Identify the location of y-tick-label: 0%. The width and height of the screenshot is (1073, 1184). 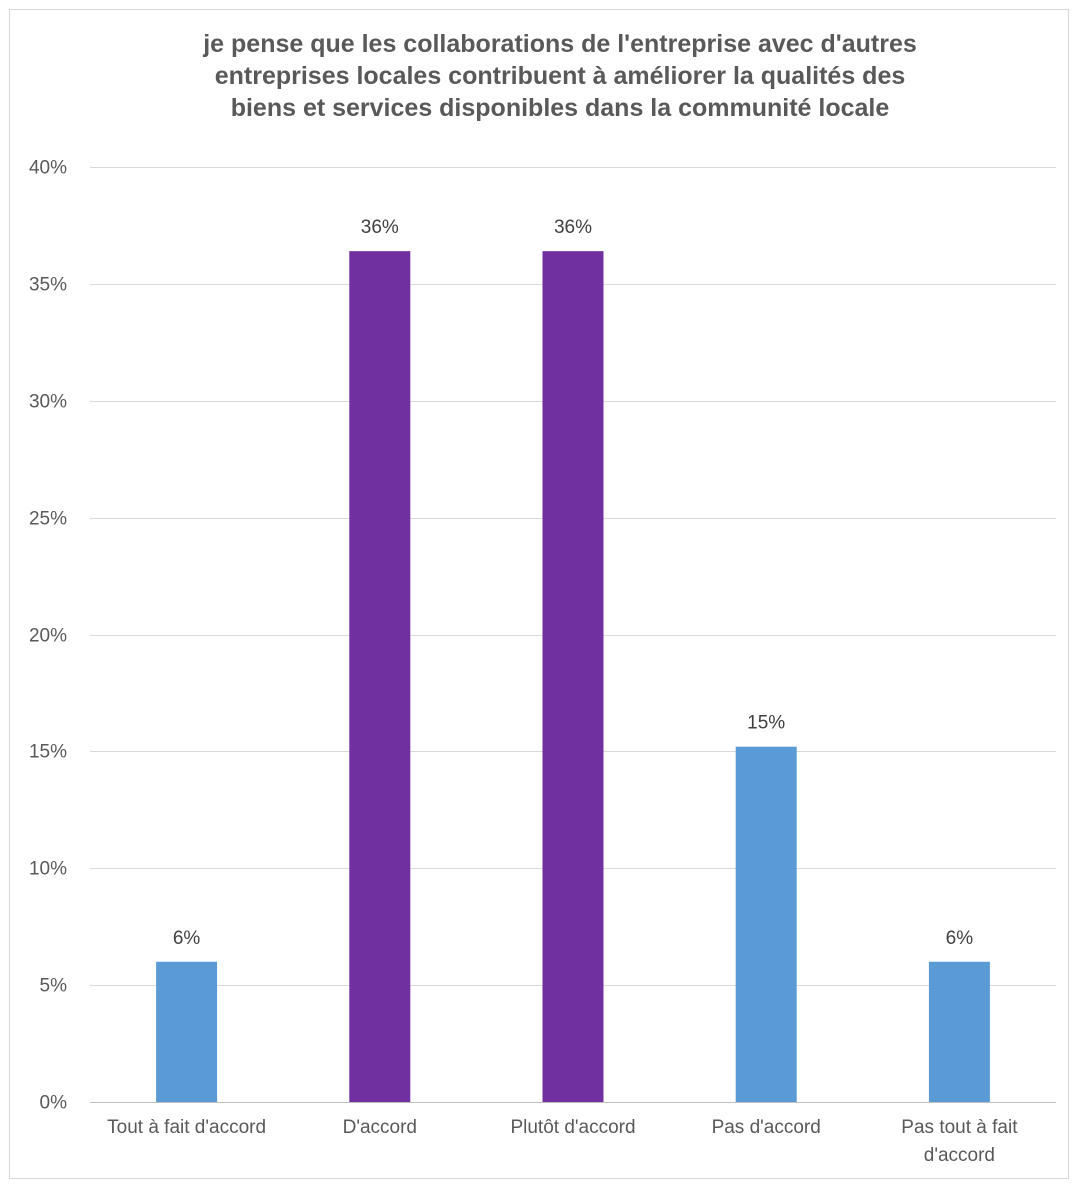
(54, 1103).